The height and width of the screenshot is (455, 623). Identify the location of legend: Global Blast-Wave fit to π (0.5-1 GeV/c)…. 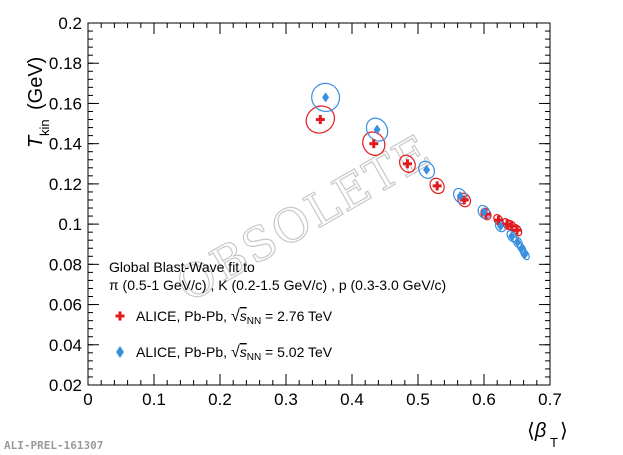
(277, 311).